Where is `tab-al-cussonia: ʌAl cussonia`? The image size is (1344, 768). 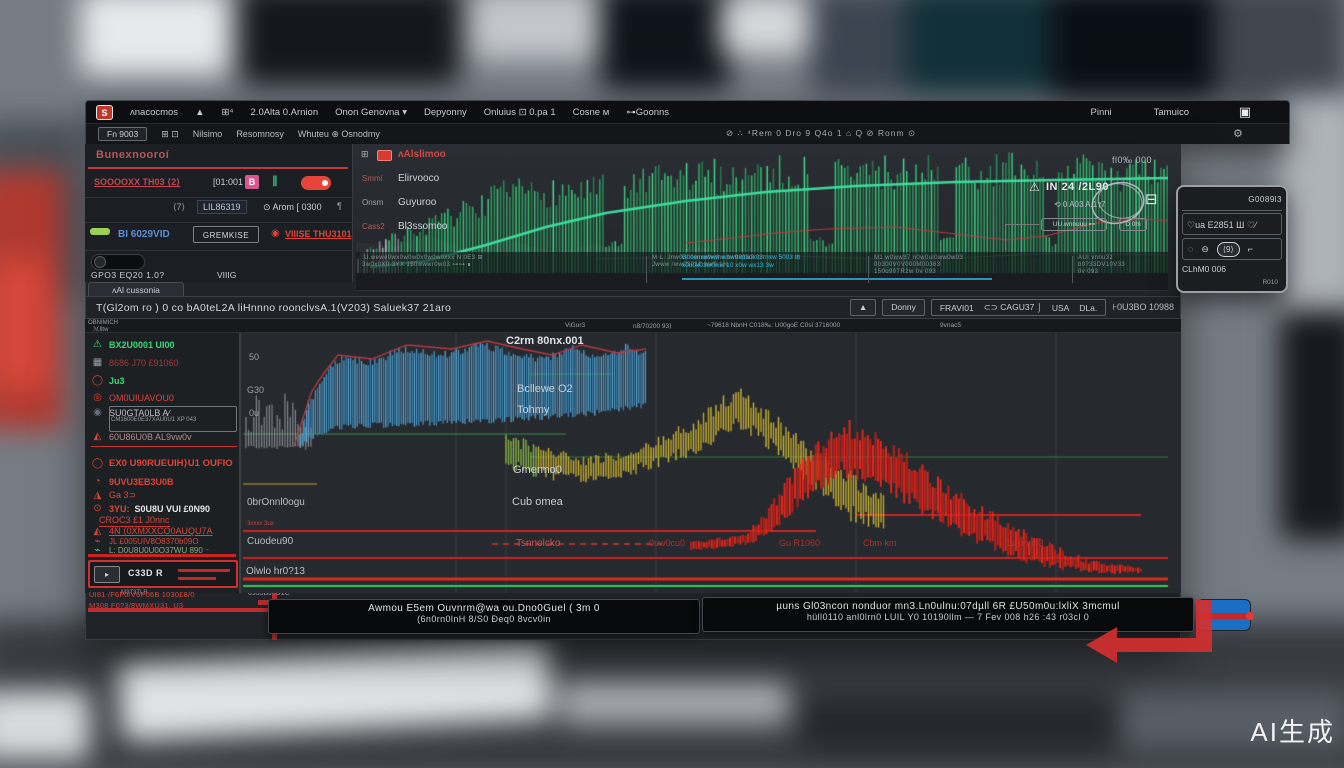 tab-al-cussonia: ʌAl cussonia is located at coordinates (136, 289).